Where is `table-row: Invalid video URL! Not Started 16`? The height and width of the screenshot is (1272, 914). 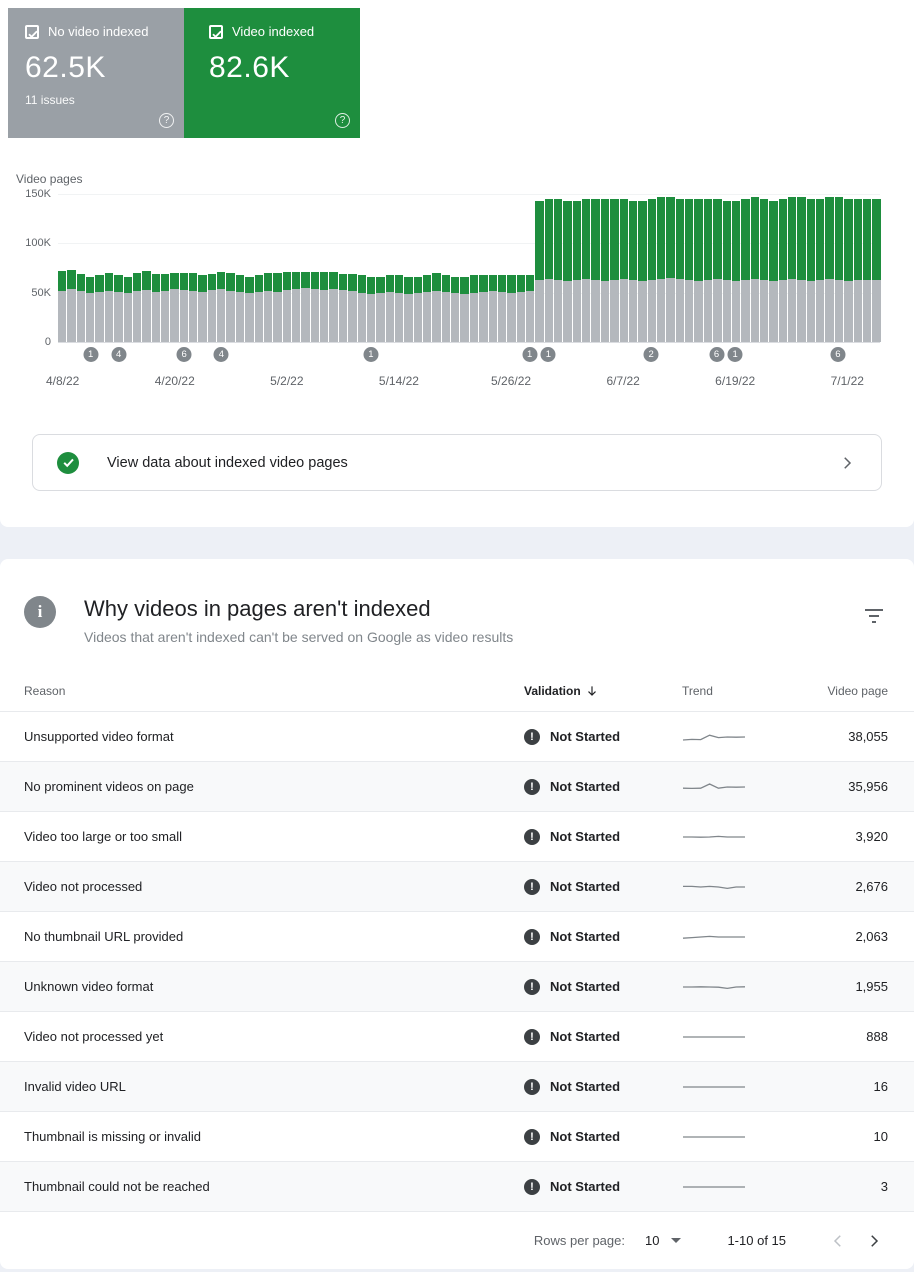 table-row: Invalid video URL! Not Started 16 is located at coordinates (457, 1086).